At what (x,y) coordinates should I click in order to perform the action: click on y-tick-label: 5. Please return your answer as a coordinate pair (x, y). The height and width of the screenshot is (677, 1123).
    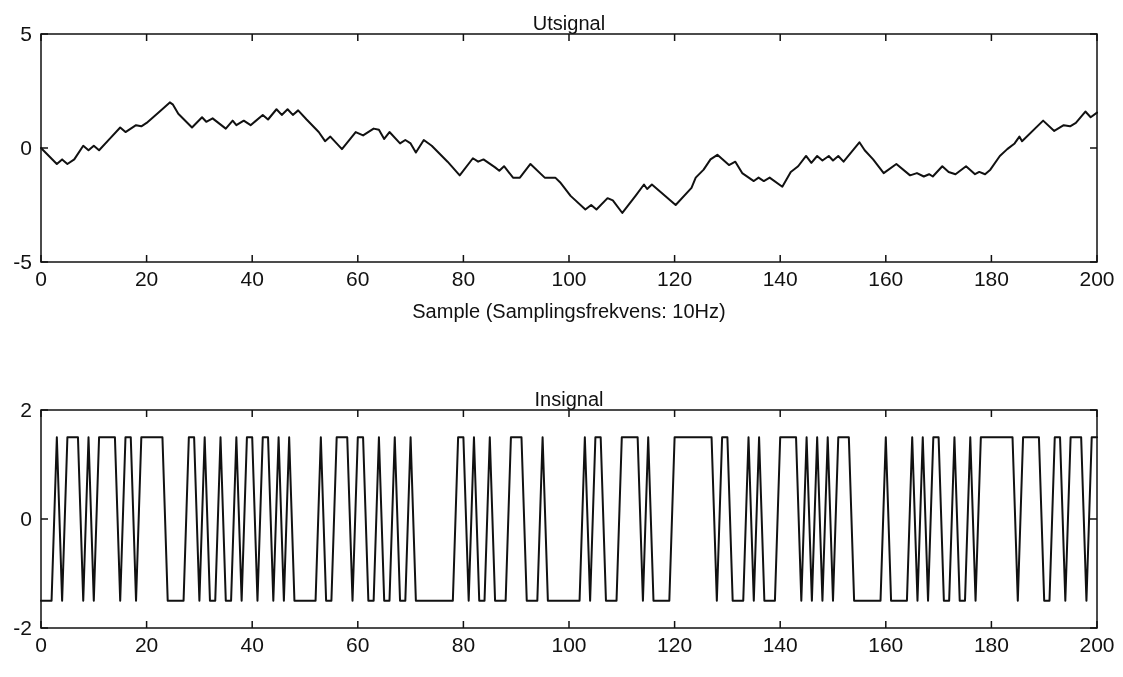
    Looking at the image, I should click on (26, 33).